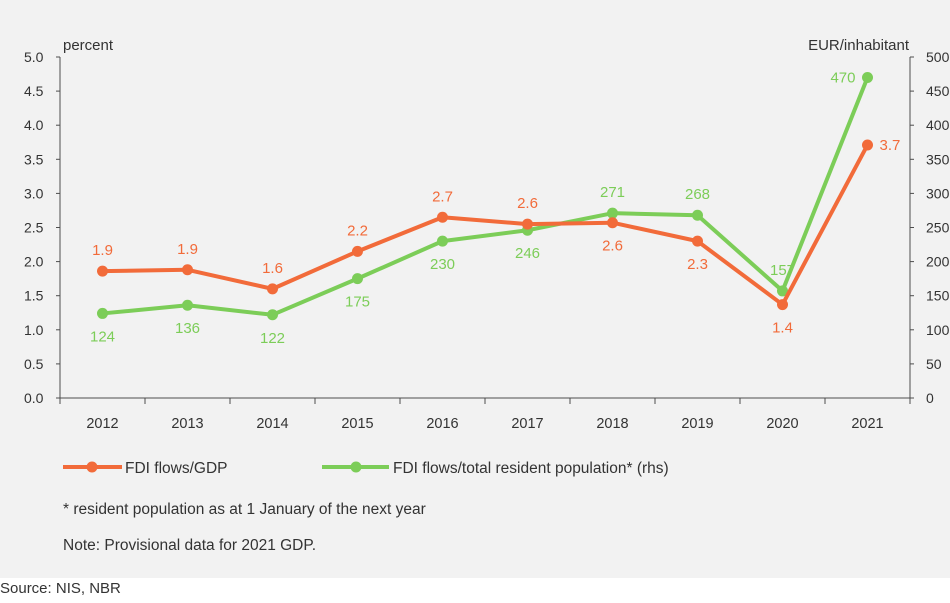  Describe the element at coordinates (34, 125) in the screenshot. I see `left-tick-label: 4.0` at that location.